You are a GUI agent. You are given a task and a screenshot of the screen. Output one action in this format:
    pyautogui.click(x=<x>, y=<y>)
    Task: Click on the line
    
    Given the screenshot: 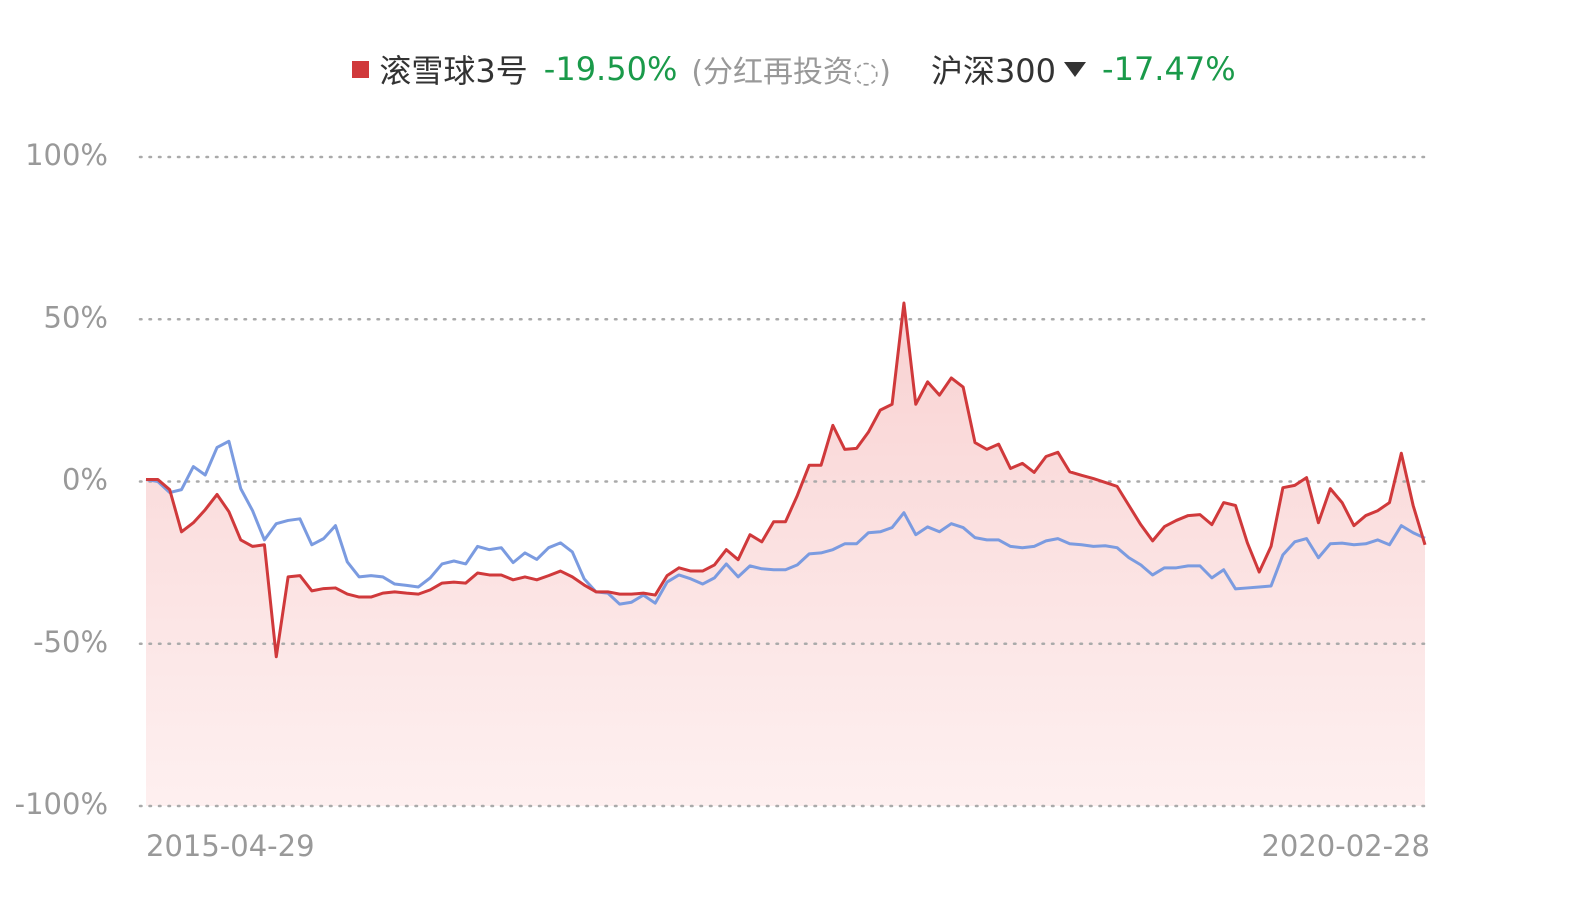 What is the action you would take?
    pyautogui.click(x=785, y=522)
    